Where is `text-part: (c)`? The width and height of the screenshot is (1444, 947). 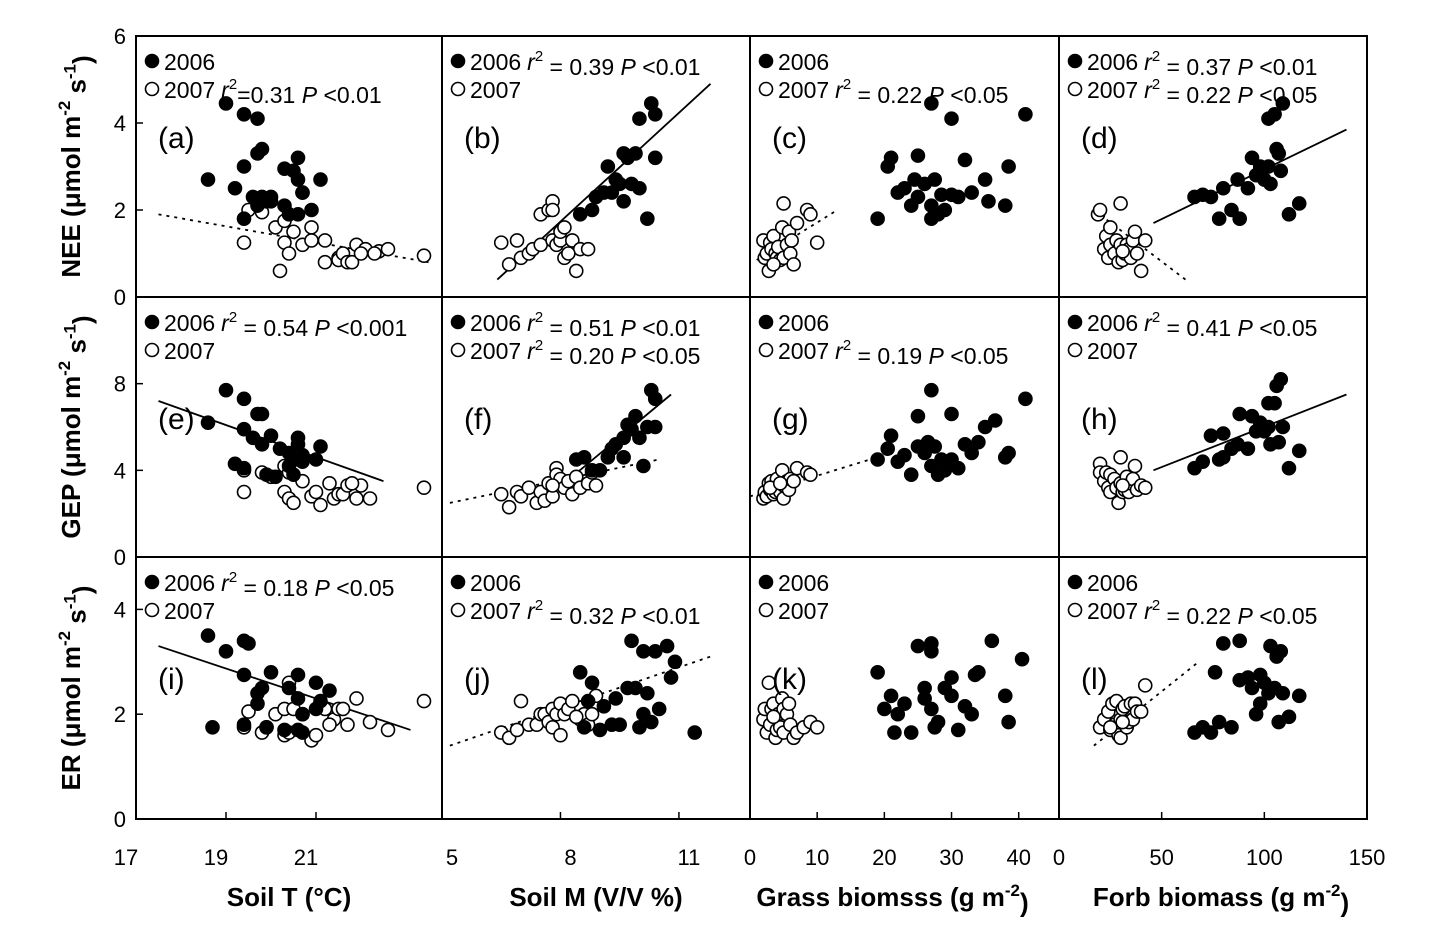
text-part: (c) is located at coordinates (789, 138).